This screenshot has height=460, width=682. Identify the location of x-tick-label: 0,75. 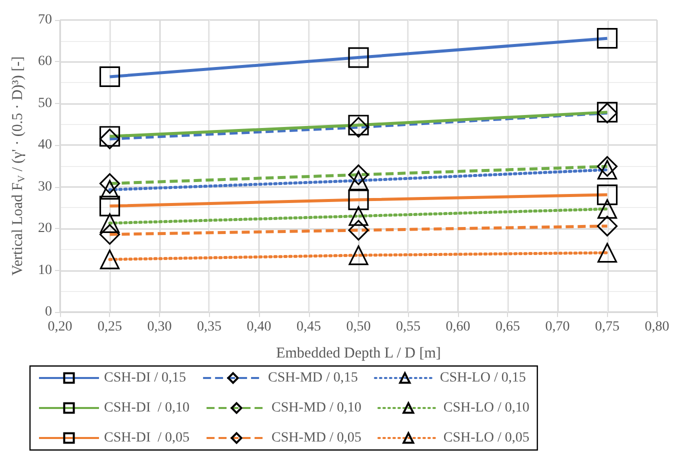
(607, 327).